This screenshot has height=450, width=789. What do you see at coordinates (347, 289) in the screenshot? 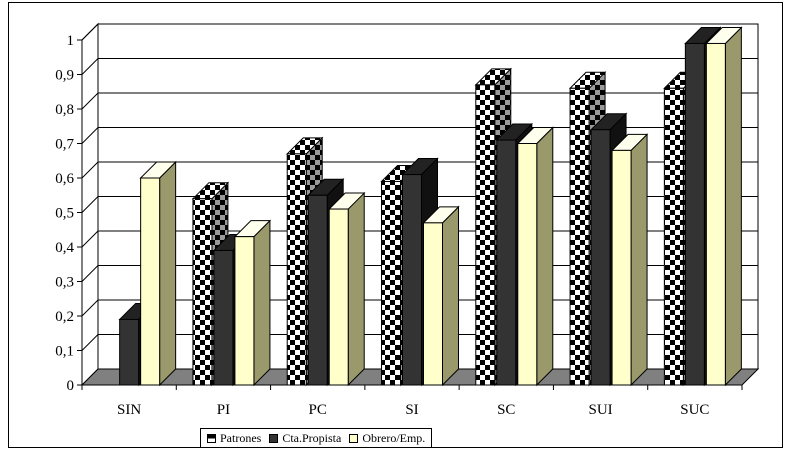
I see `bar-obrero-emp-pc` at bounding box center [347, 289].